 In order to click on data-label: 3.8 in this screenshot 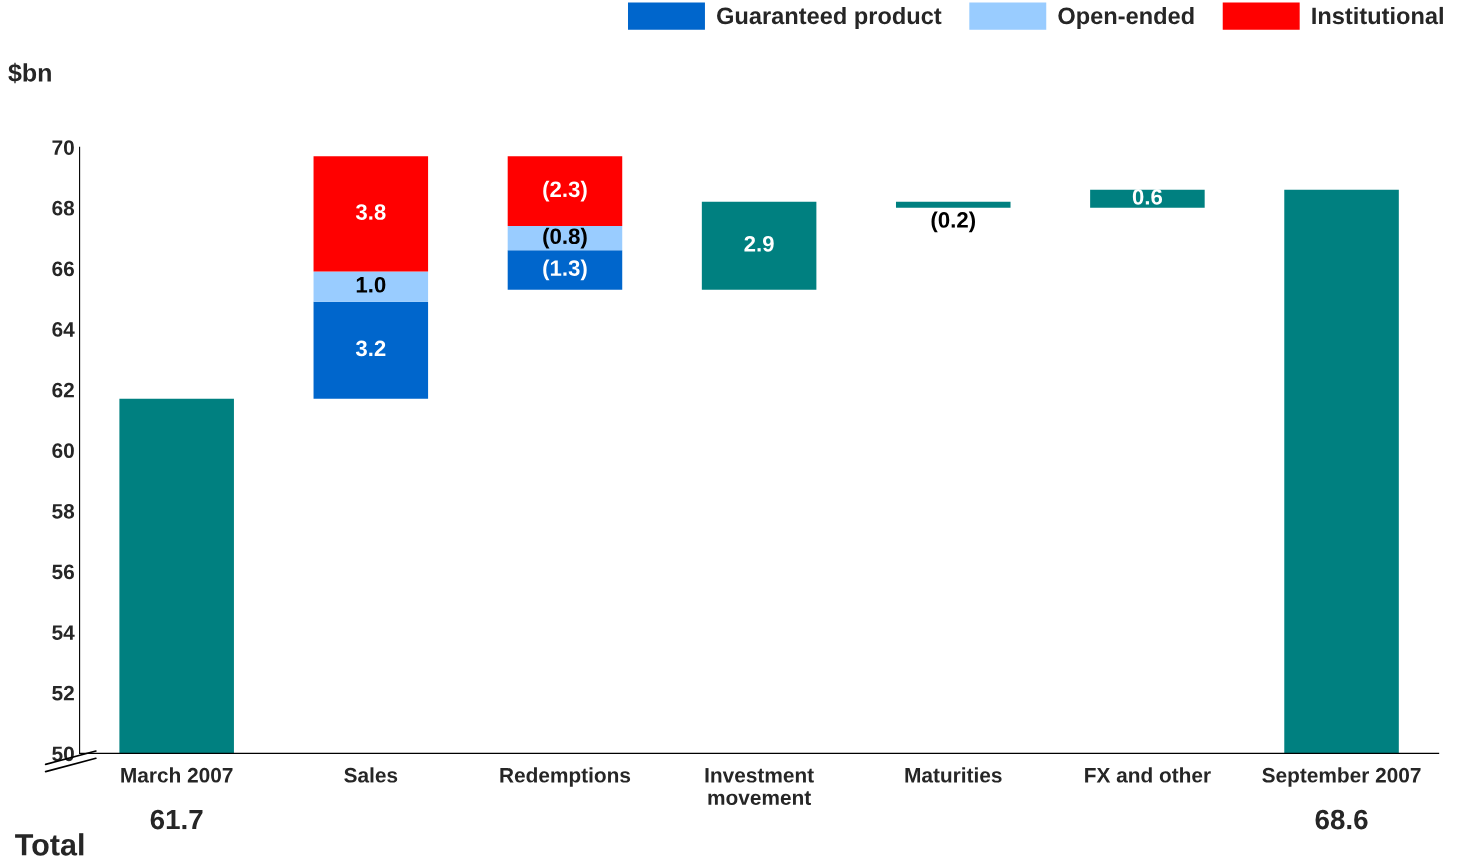, I will do `click(370, 212)`.